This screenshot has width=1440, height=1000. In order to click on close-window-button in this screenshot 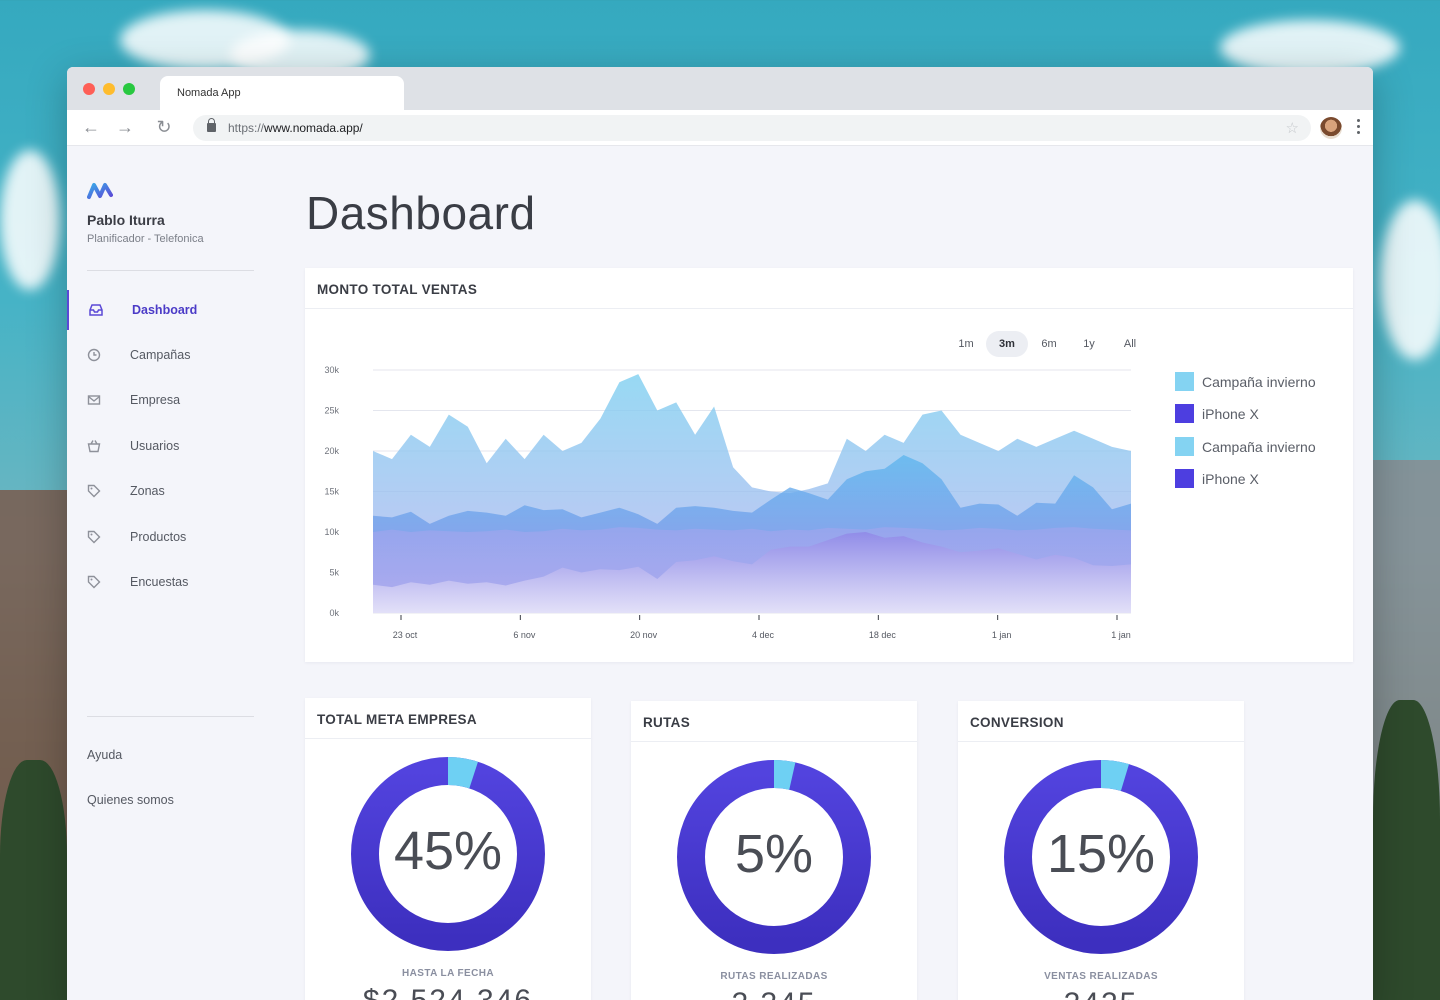, I will do `click(89, 89)`.